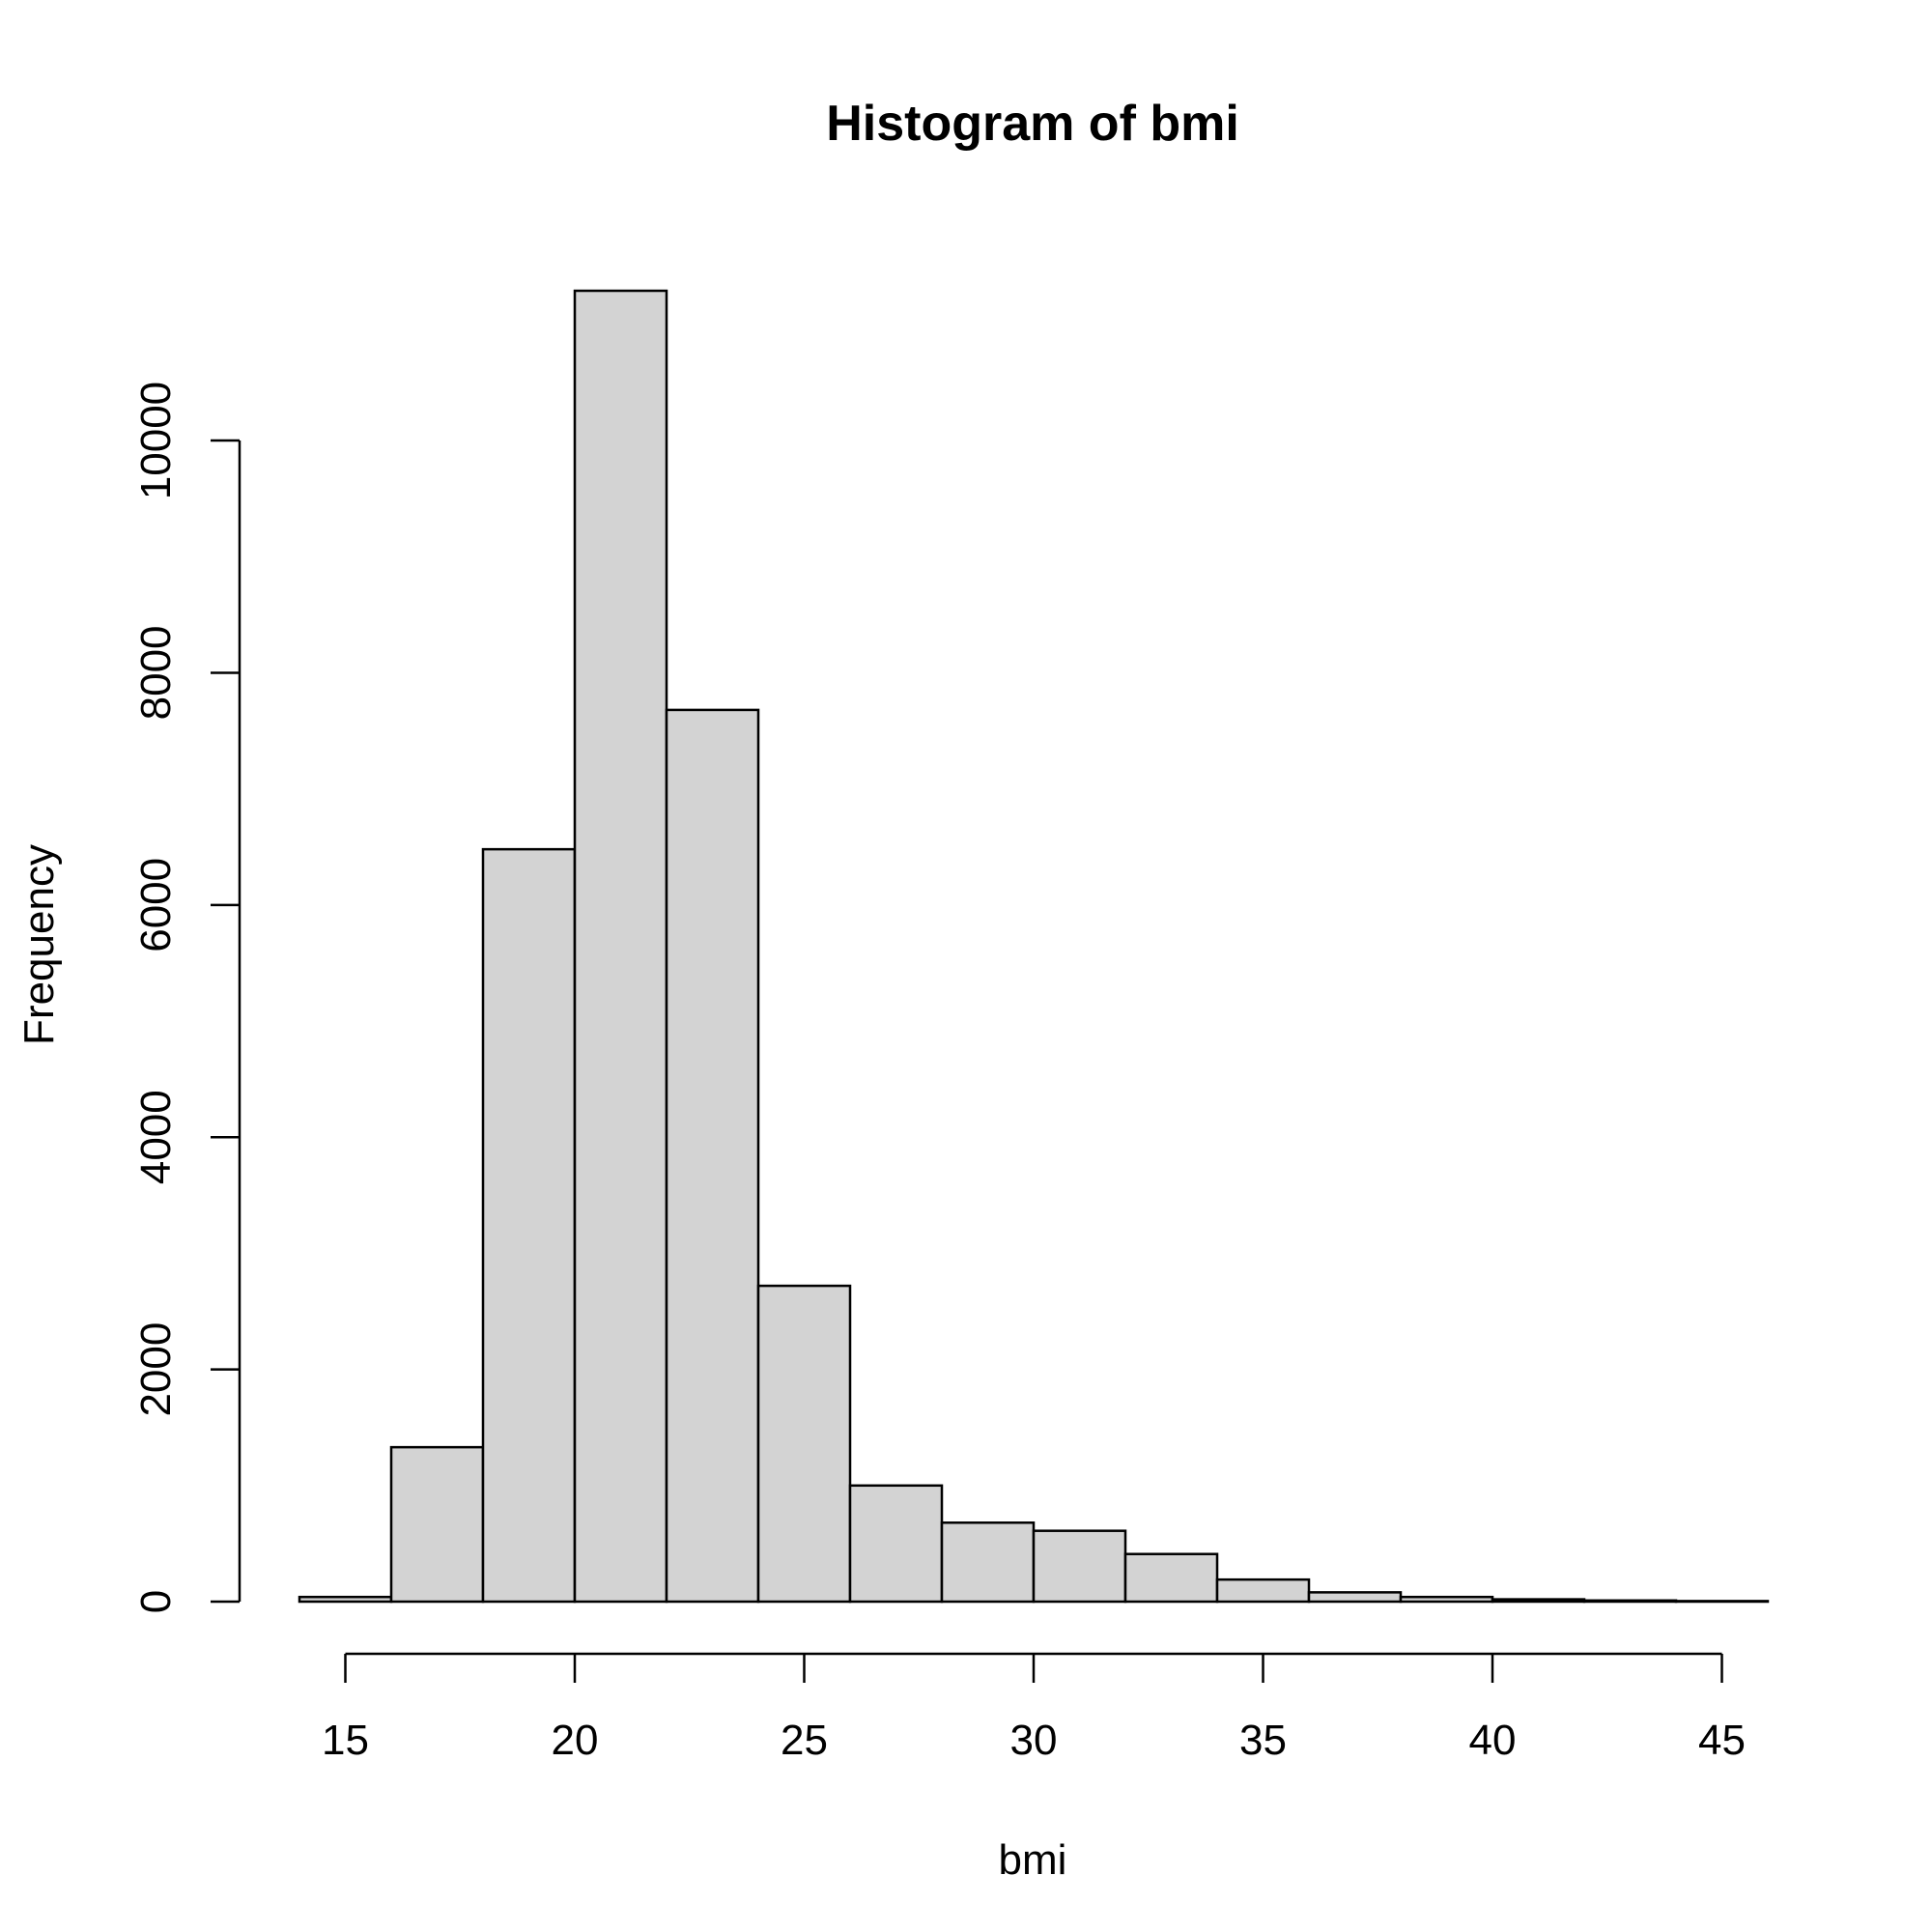  I want to click on y-tick-label: 4000, so click(156, 1137).